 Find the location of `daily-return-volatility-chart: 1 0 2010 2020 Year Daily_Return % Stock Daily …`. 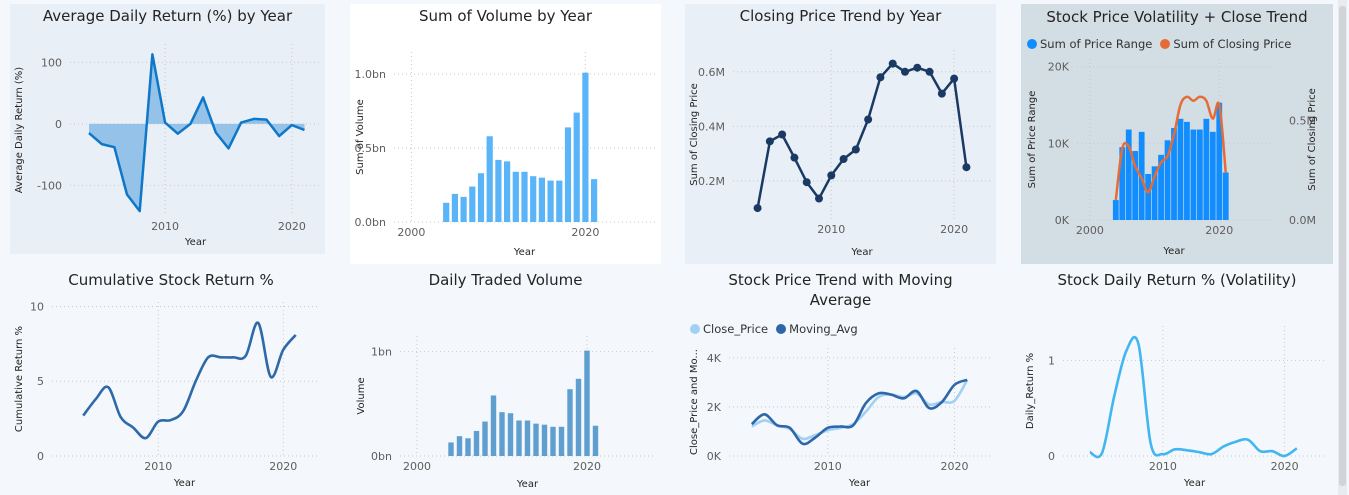

daily-return-volatility-chart: 1 0 2010 2020 Year Daily_Return % Stock Daily … is located at coordinates (1177, 380).